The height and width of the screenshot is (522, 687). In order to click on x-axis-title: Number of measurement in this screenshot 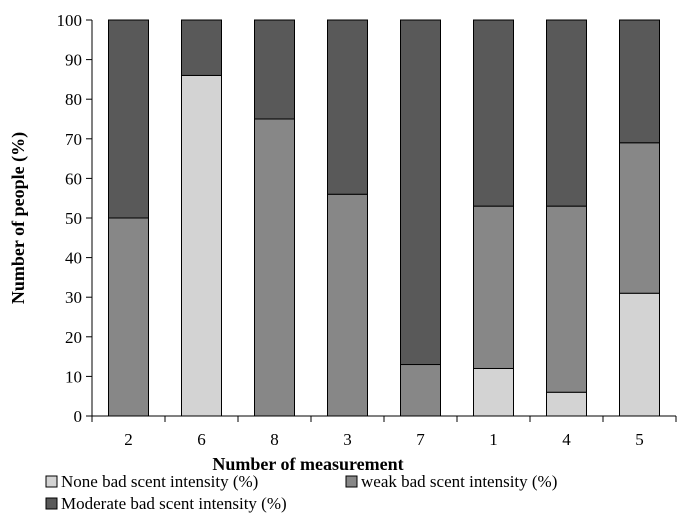, I will do `click(307, 464)`.